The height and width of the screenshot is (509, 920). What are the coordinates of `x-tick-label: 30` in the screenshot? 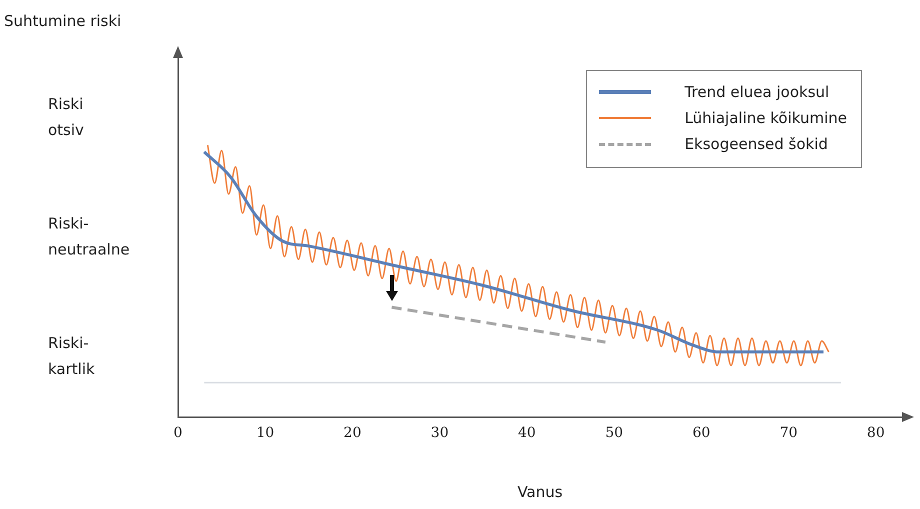 It's located at (439, 433).